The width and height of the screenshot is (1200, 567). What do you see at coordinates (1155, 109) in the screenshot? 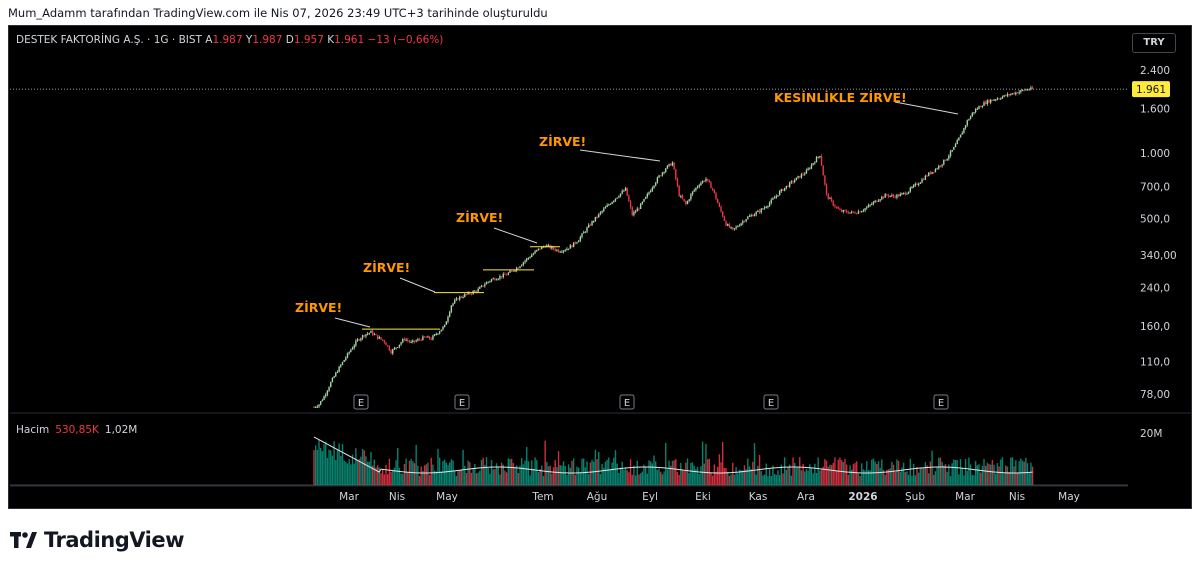
I see `price-tick-label: 1.600` at bounding box center [1155, 109].